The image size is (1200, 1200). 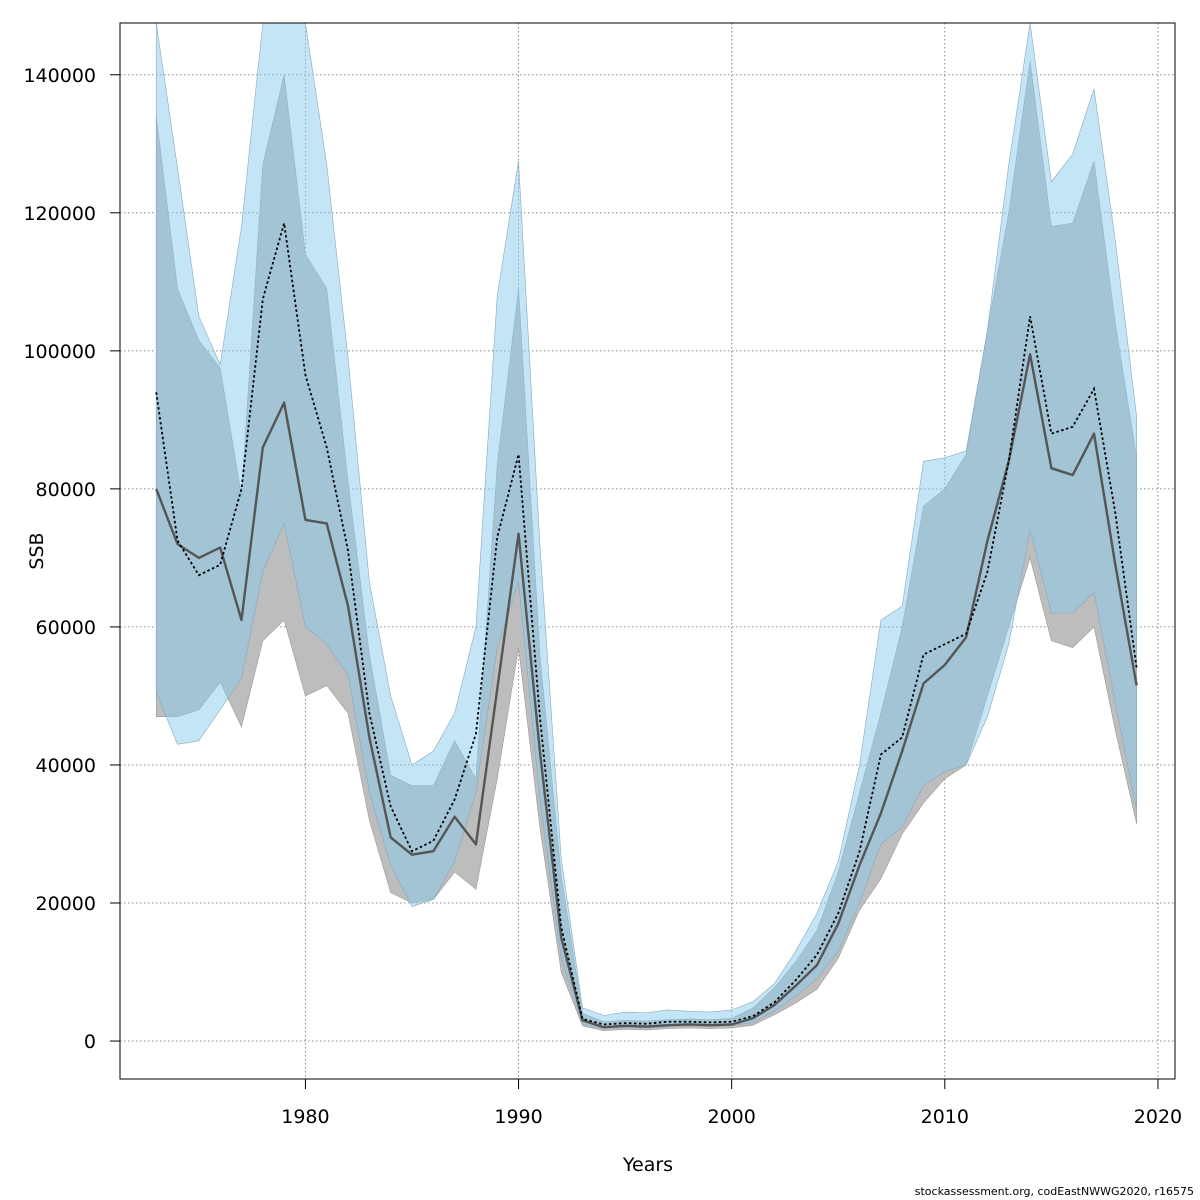 I want to click on x-axis-title: Years, so click(x=647, y=1165).